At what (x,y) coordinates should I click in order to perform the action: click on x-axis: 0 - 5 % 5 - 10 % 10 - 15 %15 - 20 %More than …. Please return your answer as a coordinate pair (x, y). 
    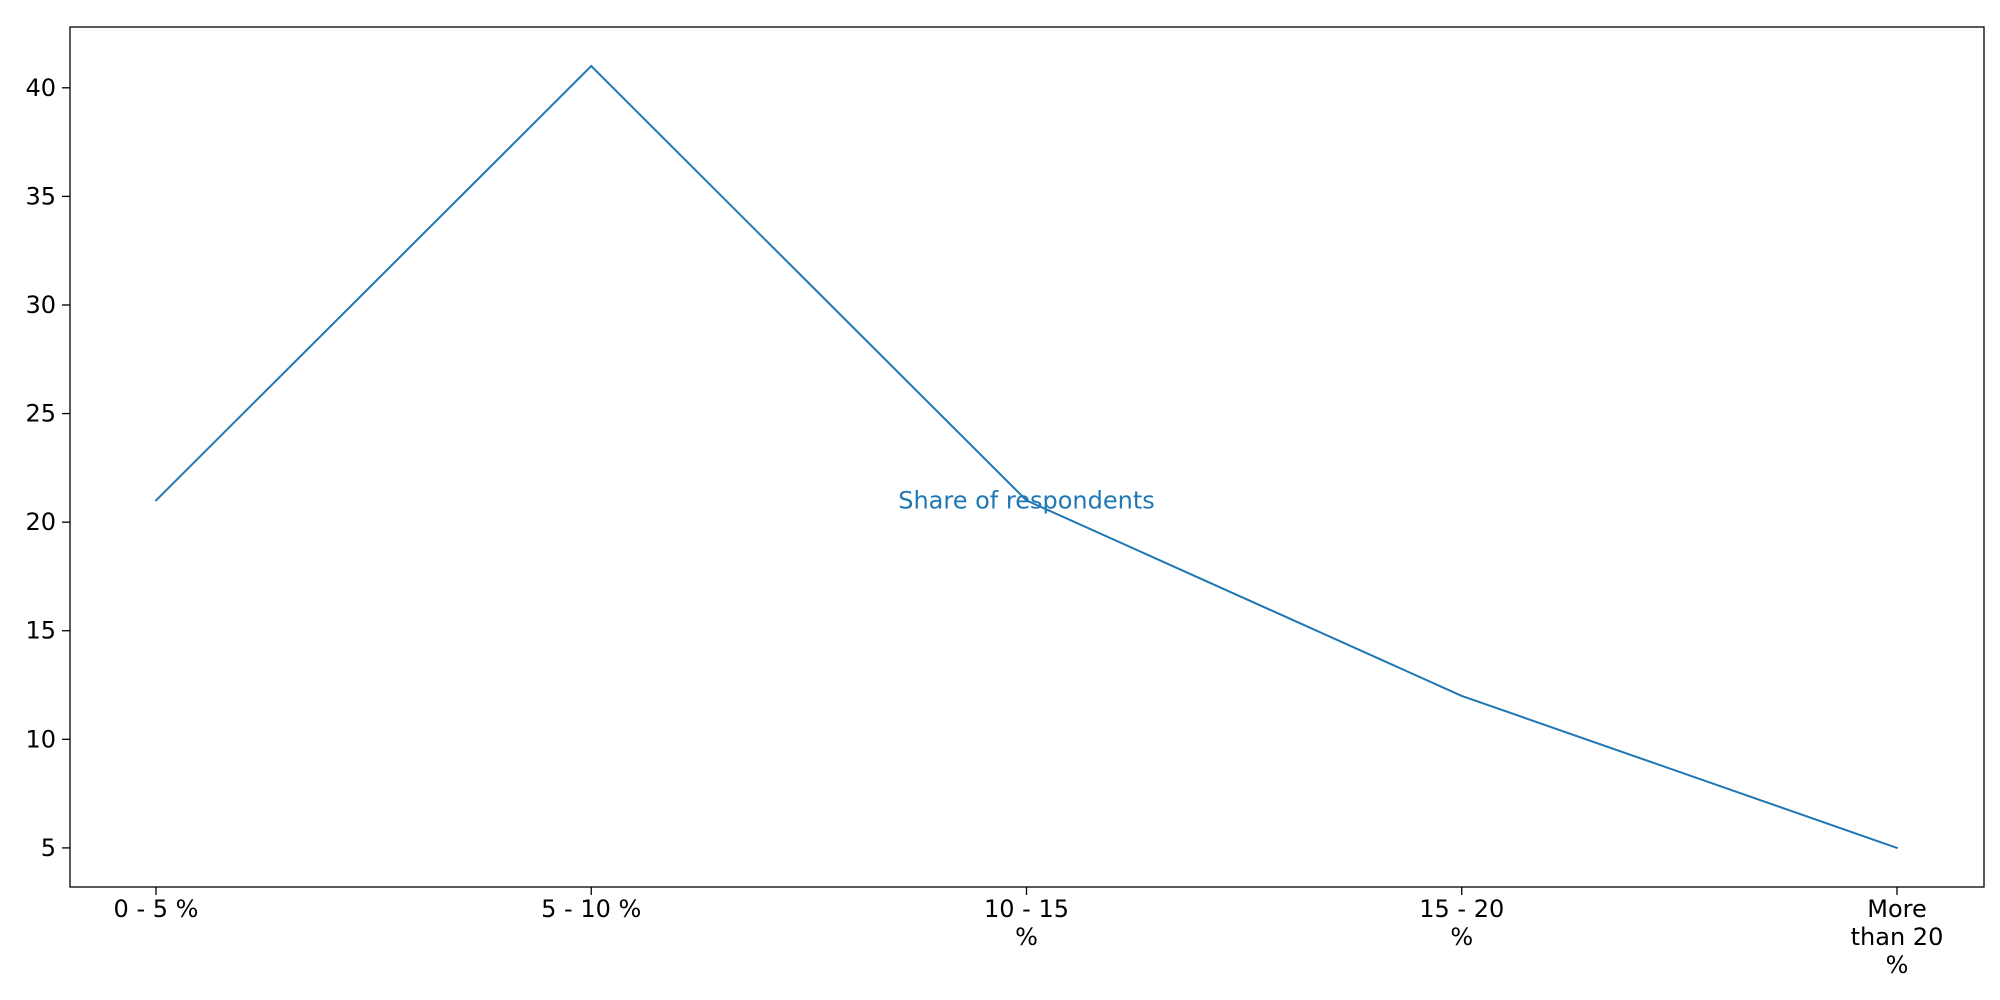
    Looking at the image, I should click on (1029, 933).